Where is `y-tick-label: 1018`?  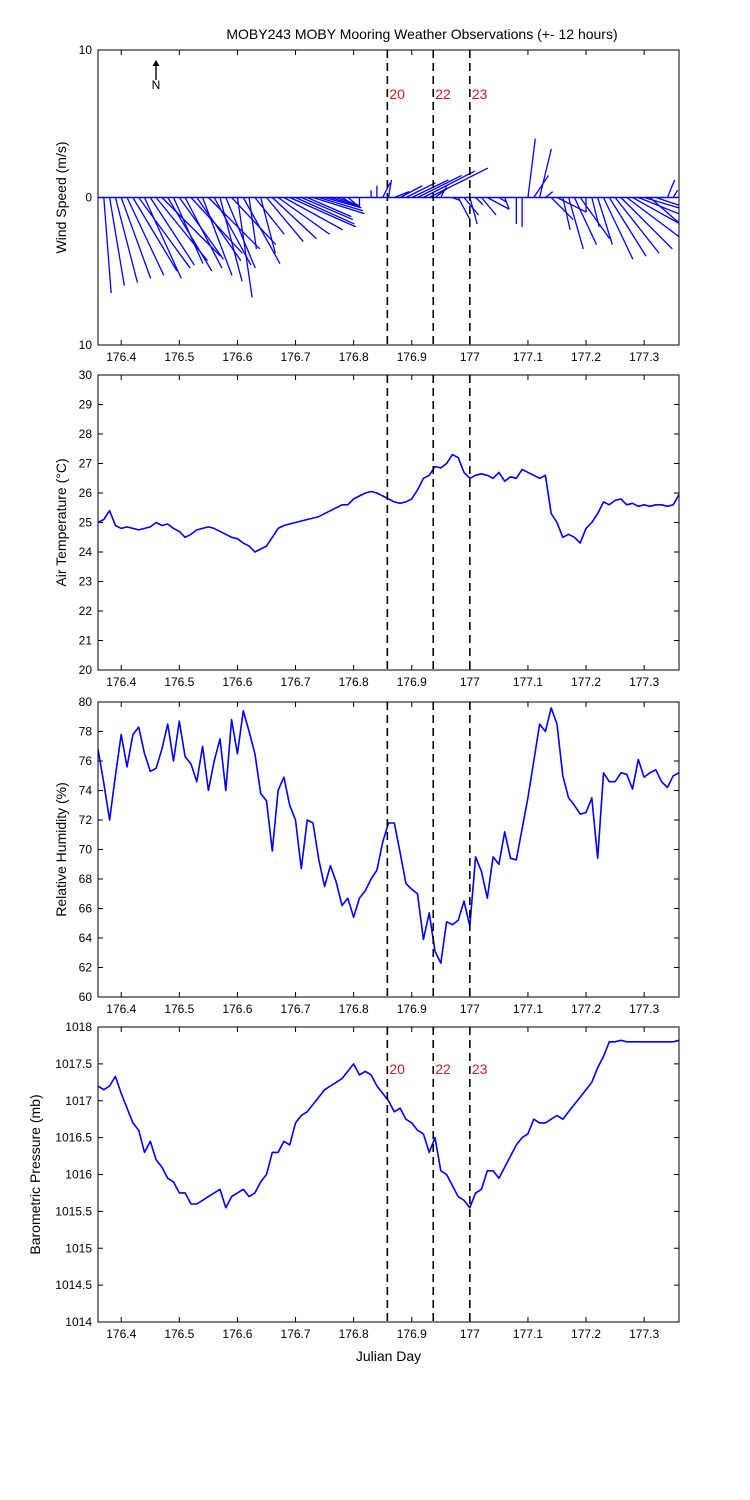
y-tick-label: 1018 is located at coordinates (78, 1027).